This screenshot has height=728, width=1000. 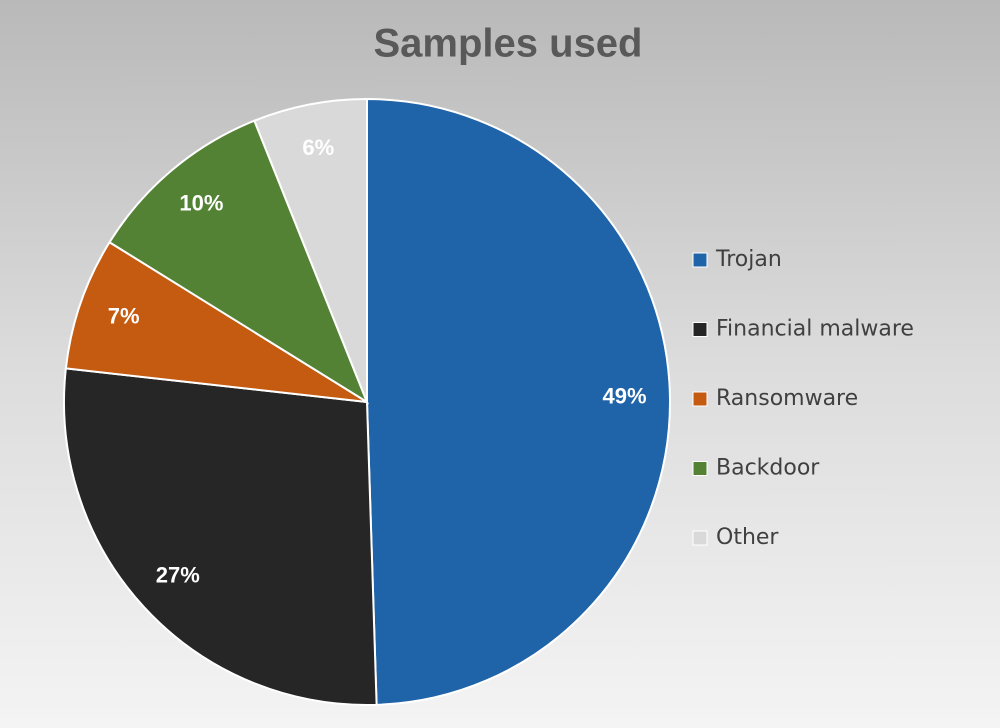 What do you see at coordinates (124, 316) in the screenshot?
I see `data-label: 7%` at bounding box center [124, 316].